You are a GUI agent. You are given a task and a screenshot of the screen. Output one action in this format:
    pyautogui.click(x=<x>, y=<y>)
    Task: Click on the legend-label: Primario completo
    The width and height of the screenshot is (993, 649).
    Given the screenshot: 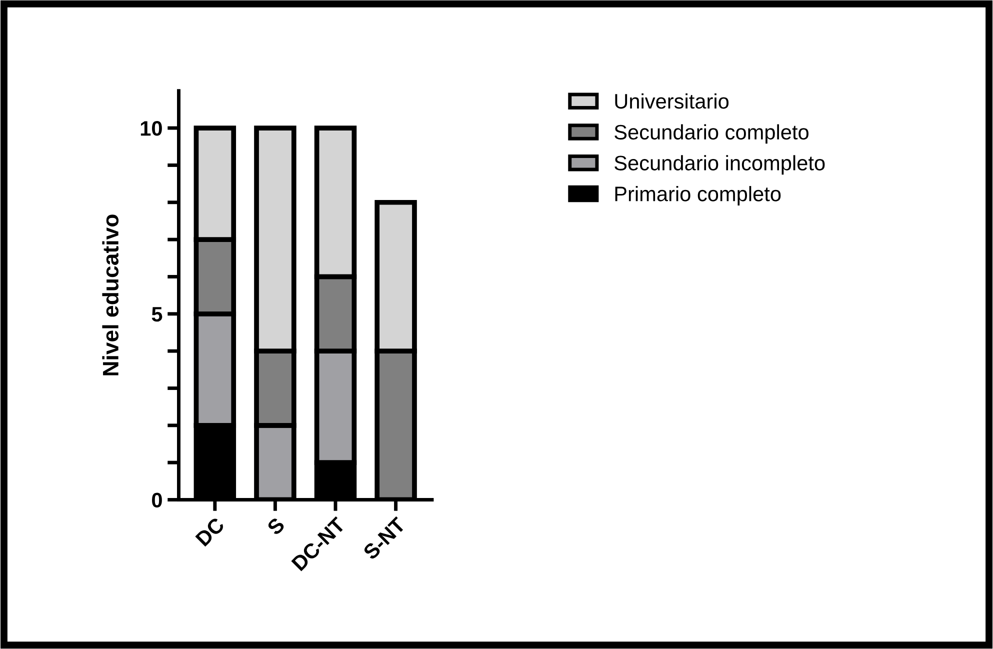 What is the action you would take?
    pyautogui.click(x=698, y=196)
    